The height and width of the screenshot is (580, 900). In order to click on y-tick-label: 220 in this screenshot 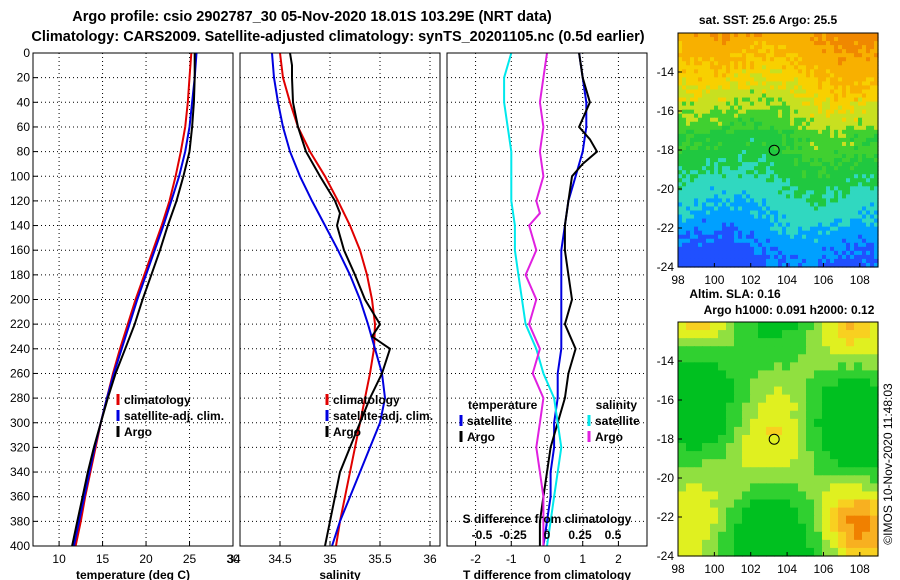, I will do `click(20, 324)`.